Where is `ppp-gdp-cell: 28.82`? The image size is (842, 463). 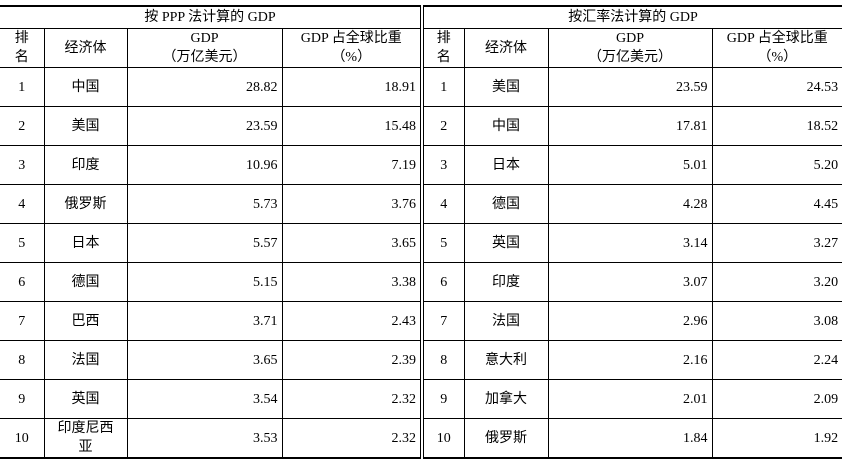 ppp-gdp-cell: 28.82 is located at coordinates (204, 87).